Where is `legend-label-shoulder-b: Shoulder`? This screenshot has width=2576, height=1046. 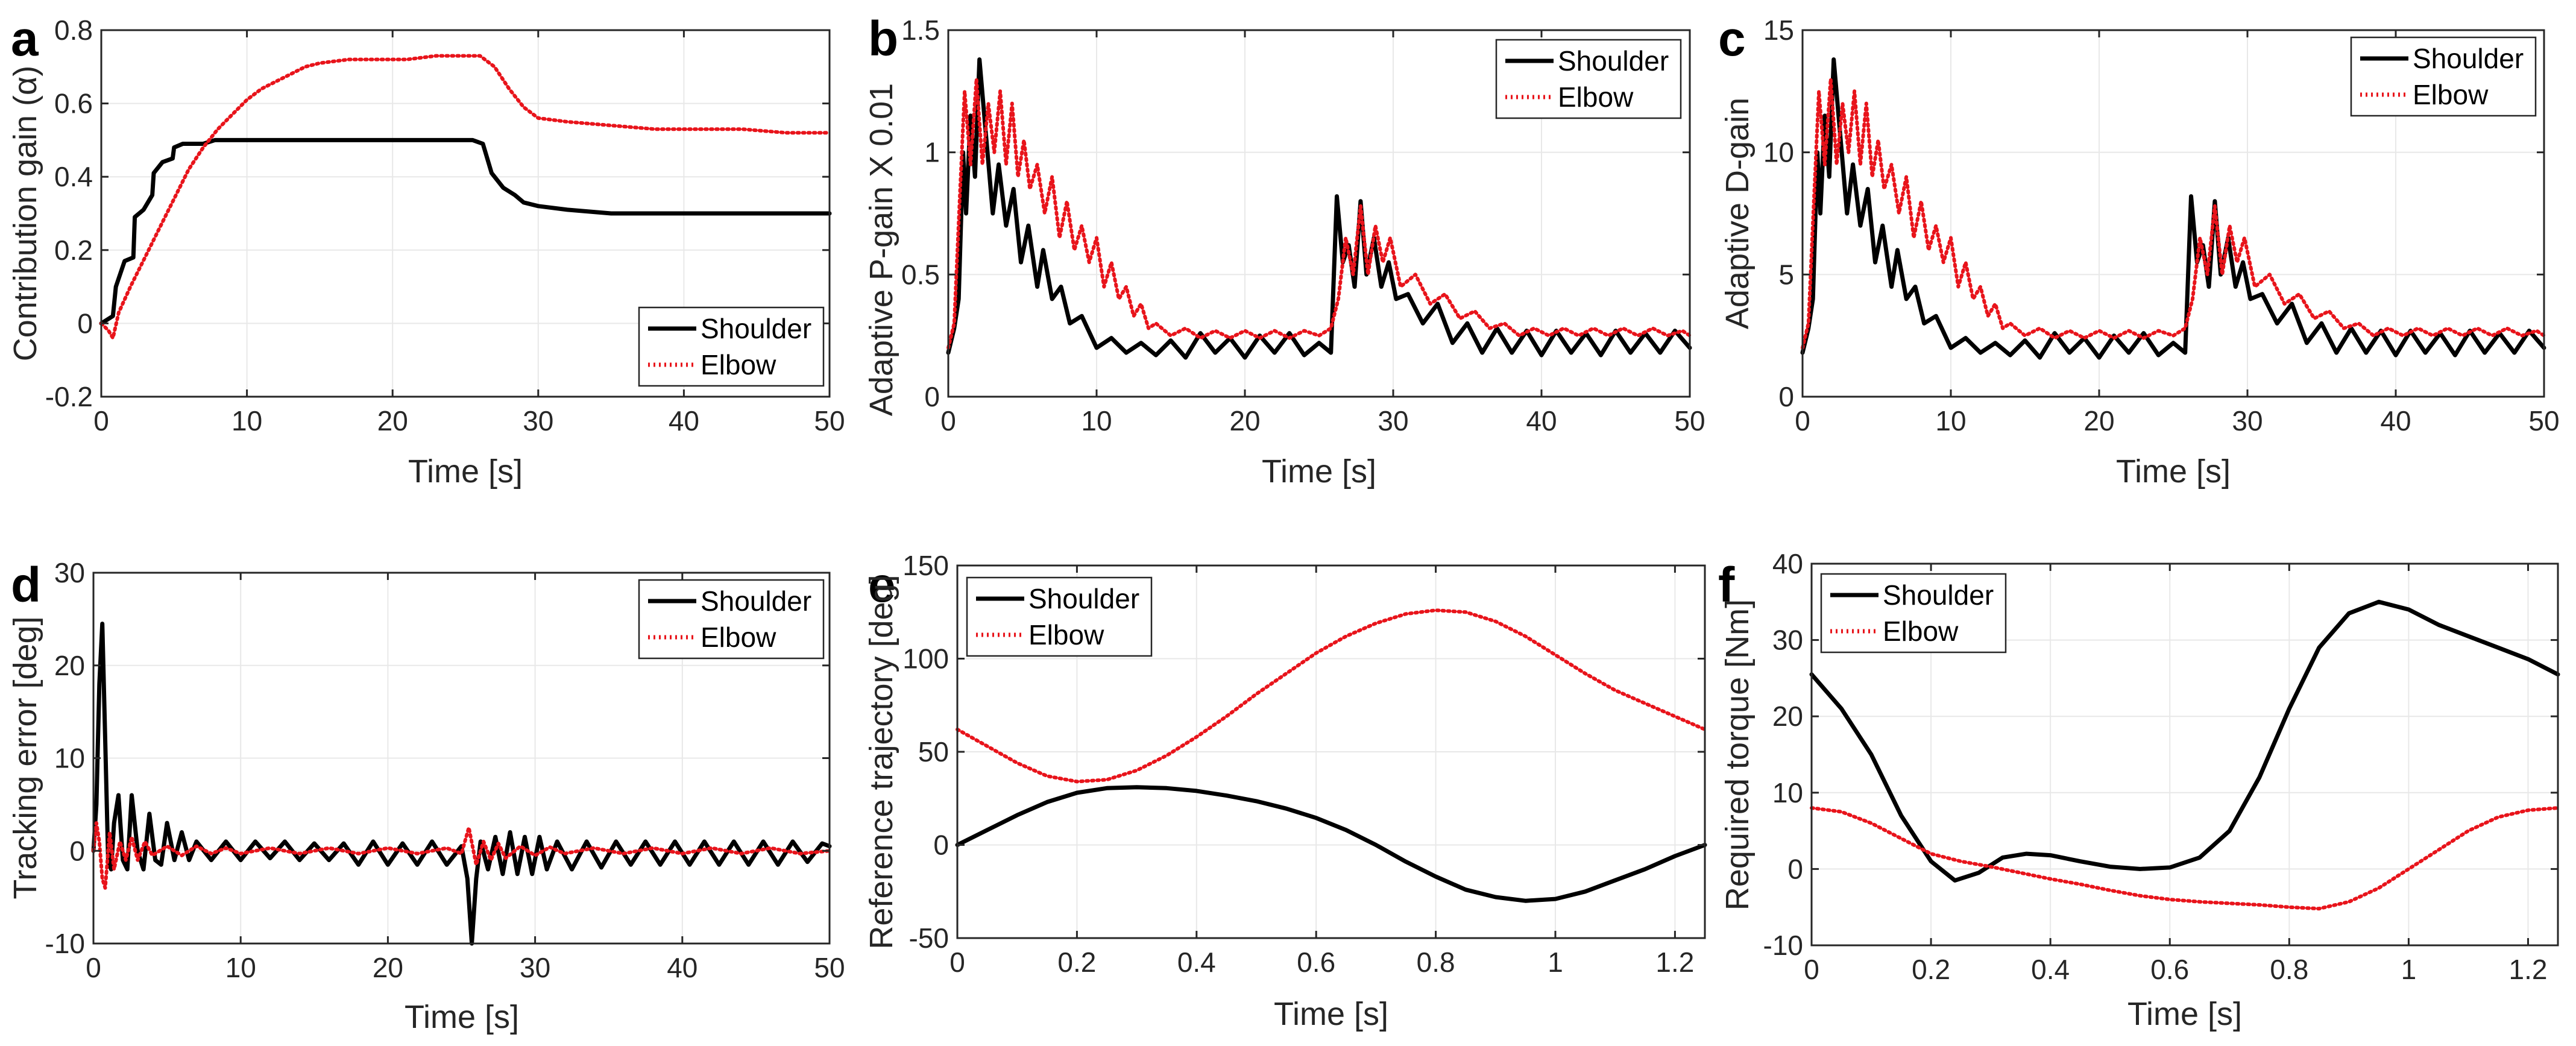 legend-label-shoulder-b: Shoulder is located at coordinates (1613, 61).